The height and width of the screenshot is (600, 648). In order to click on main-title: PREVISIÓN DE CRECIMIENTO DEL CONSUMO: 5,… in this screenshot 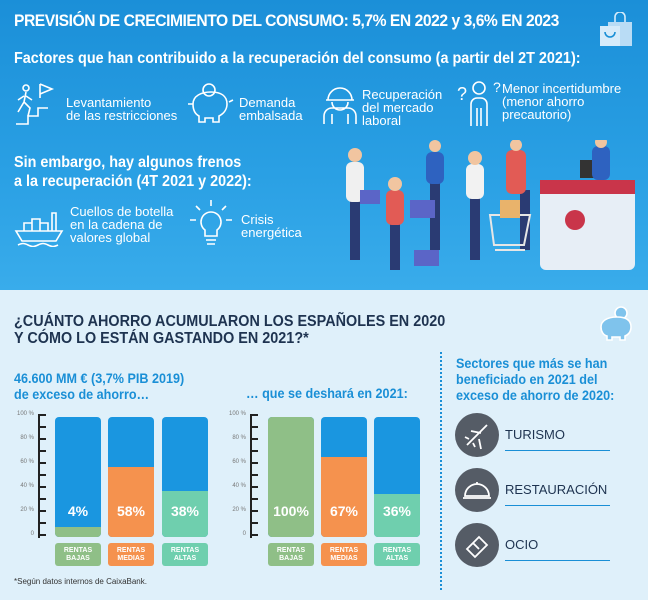, I will do `click(286, 20)`.